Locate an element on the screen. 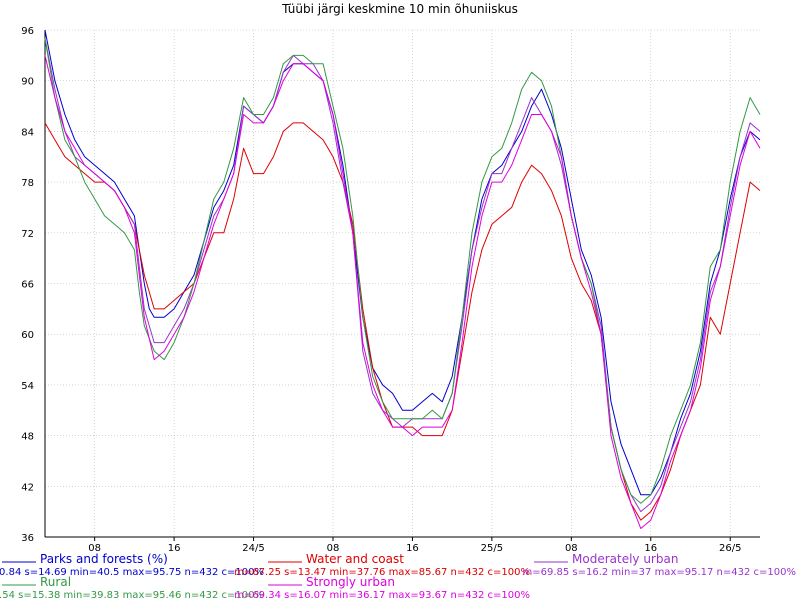 This screenshot has height=600, width=800. legend-name-2: Moderately urban is located at coordinates (625, 559).